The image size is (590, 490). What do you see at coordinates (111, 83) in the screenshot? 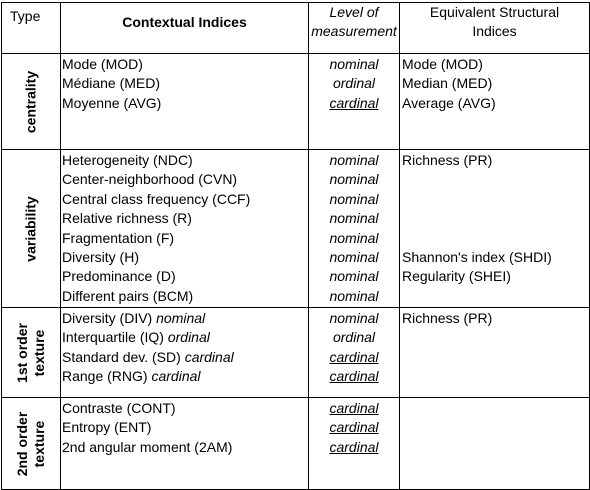
I see `list-item: Médiane (MED)` at bounding box center [111, 83].